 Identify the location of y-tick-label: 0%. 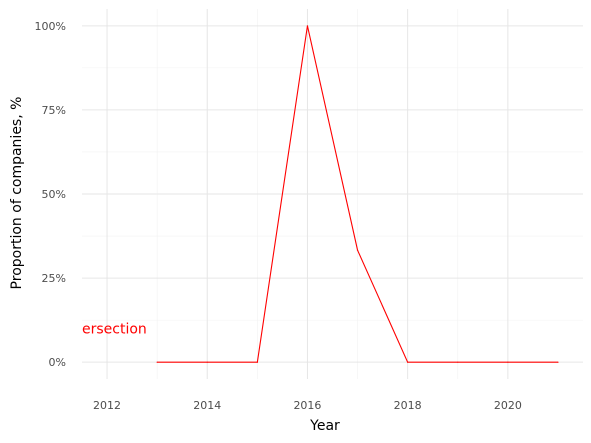
(57, 362).